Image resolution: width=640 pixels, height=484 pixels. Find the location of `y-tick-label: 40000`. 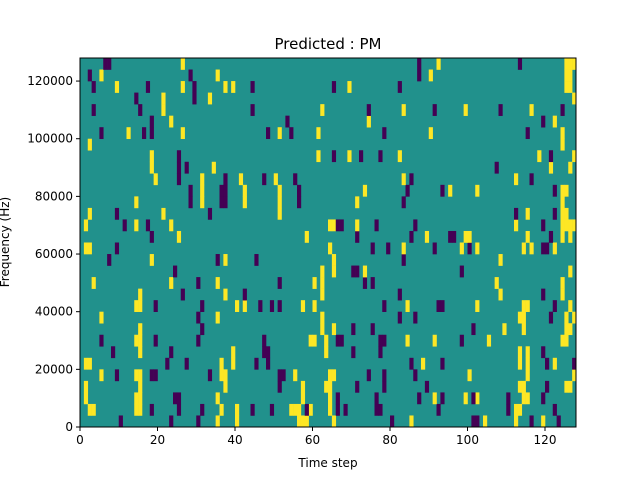

y-tick-label: 40000 is located at coordinates (54, 312).